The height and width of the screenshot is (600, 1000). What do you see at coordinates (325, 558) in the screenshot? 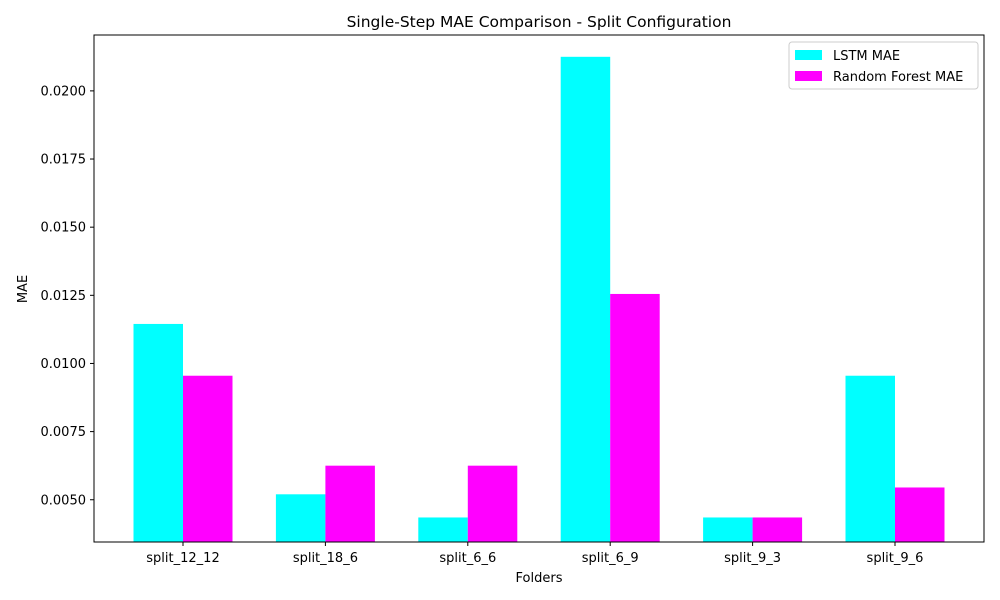
I see `x-tick-label: split_18_6` at bounding box center [325, 558].